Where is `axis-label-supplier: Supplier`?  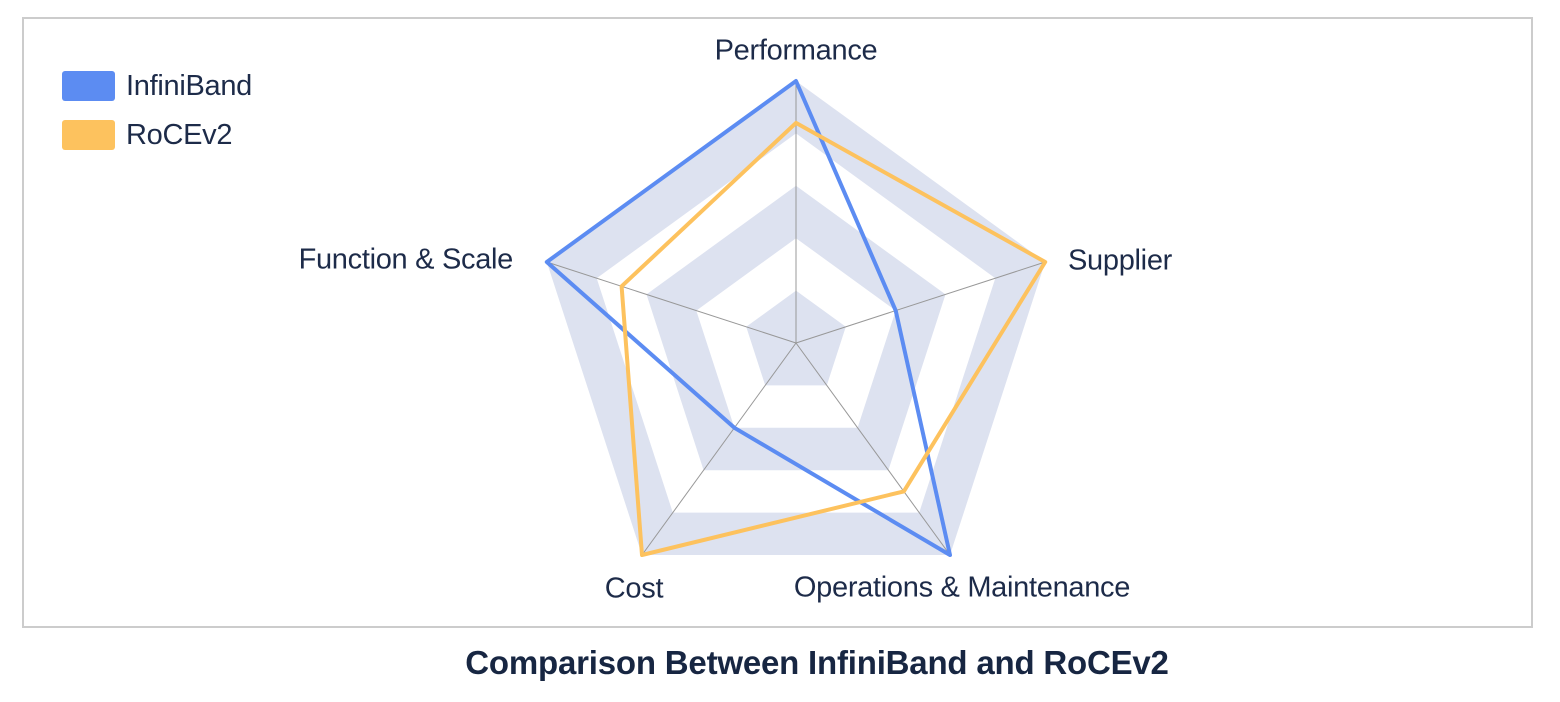 axis-label-supplier: Supplier is located at coordinates (1120, 260).